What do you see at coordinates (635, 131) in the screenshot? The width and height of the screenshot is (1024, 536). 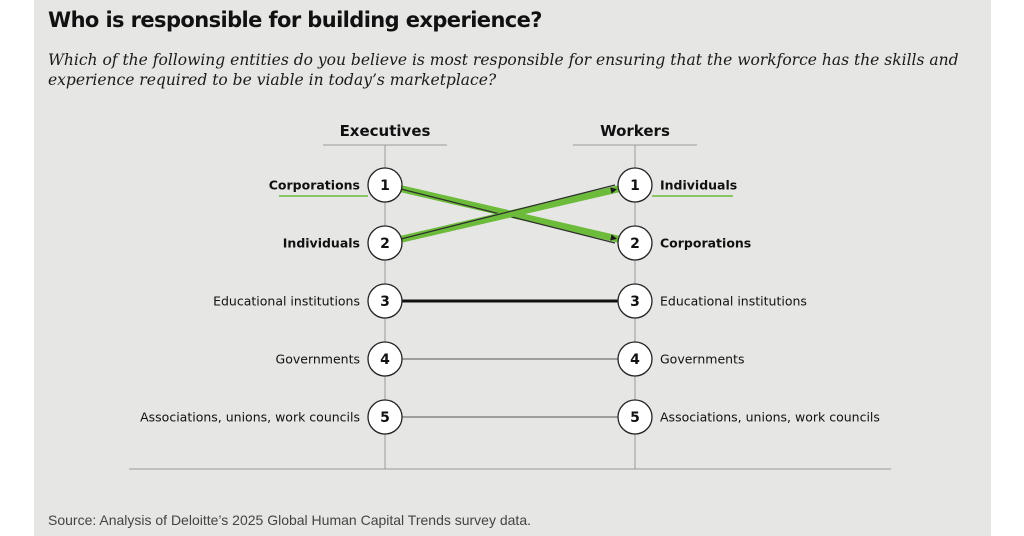 I see `column-header-workers: Workers` at bounding box center [635, 131].